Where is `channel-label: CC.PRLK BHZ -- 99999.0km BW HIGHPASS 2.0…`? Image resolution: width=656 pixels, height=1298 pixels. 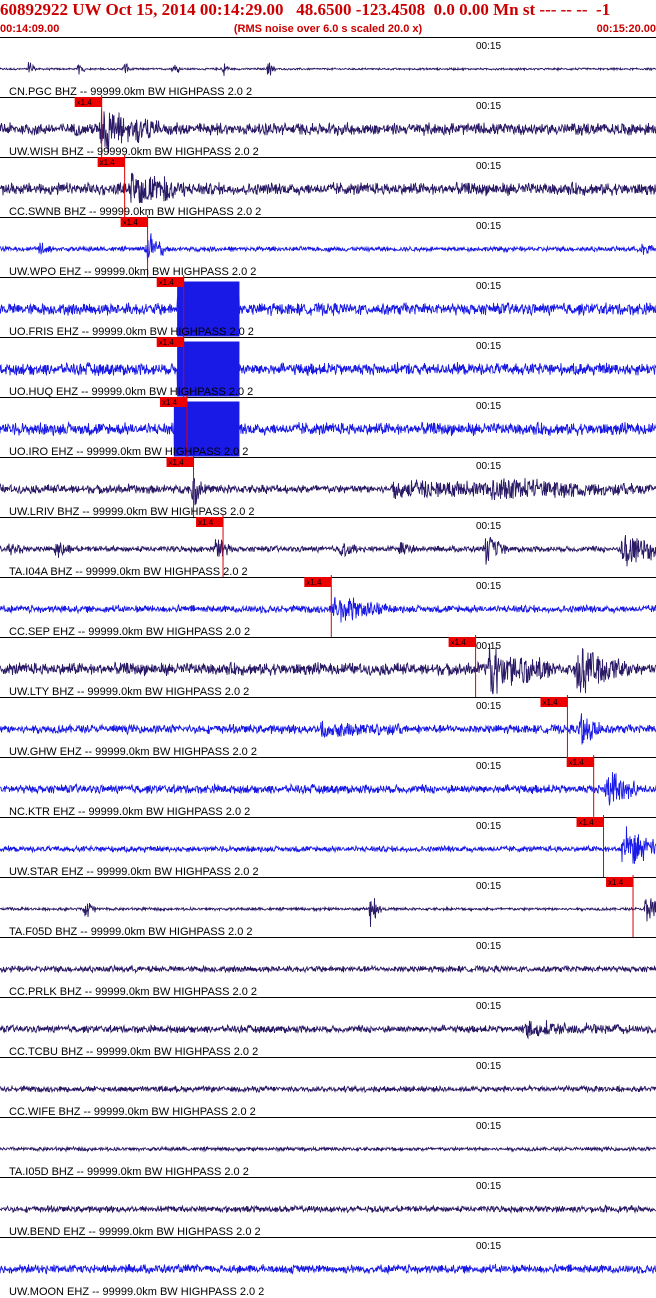
channel-label: CC.PRLK BHZ -- 99999.0km BW HIGHPASS 2.0… is located at coordinates (133, 992).